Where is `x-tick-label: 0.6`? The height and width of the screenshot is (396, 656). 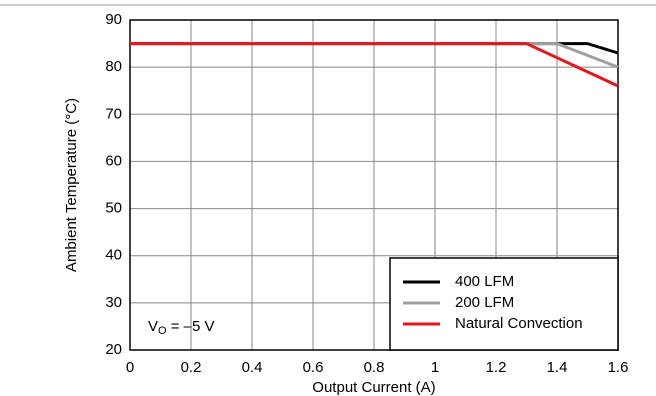 x-tick-label: 0.6 is located at coordinates (313, 367).